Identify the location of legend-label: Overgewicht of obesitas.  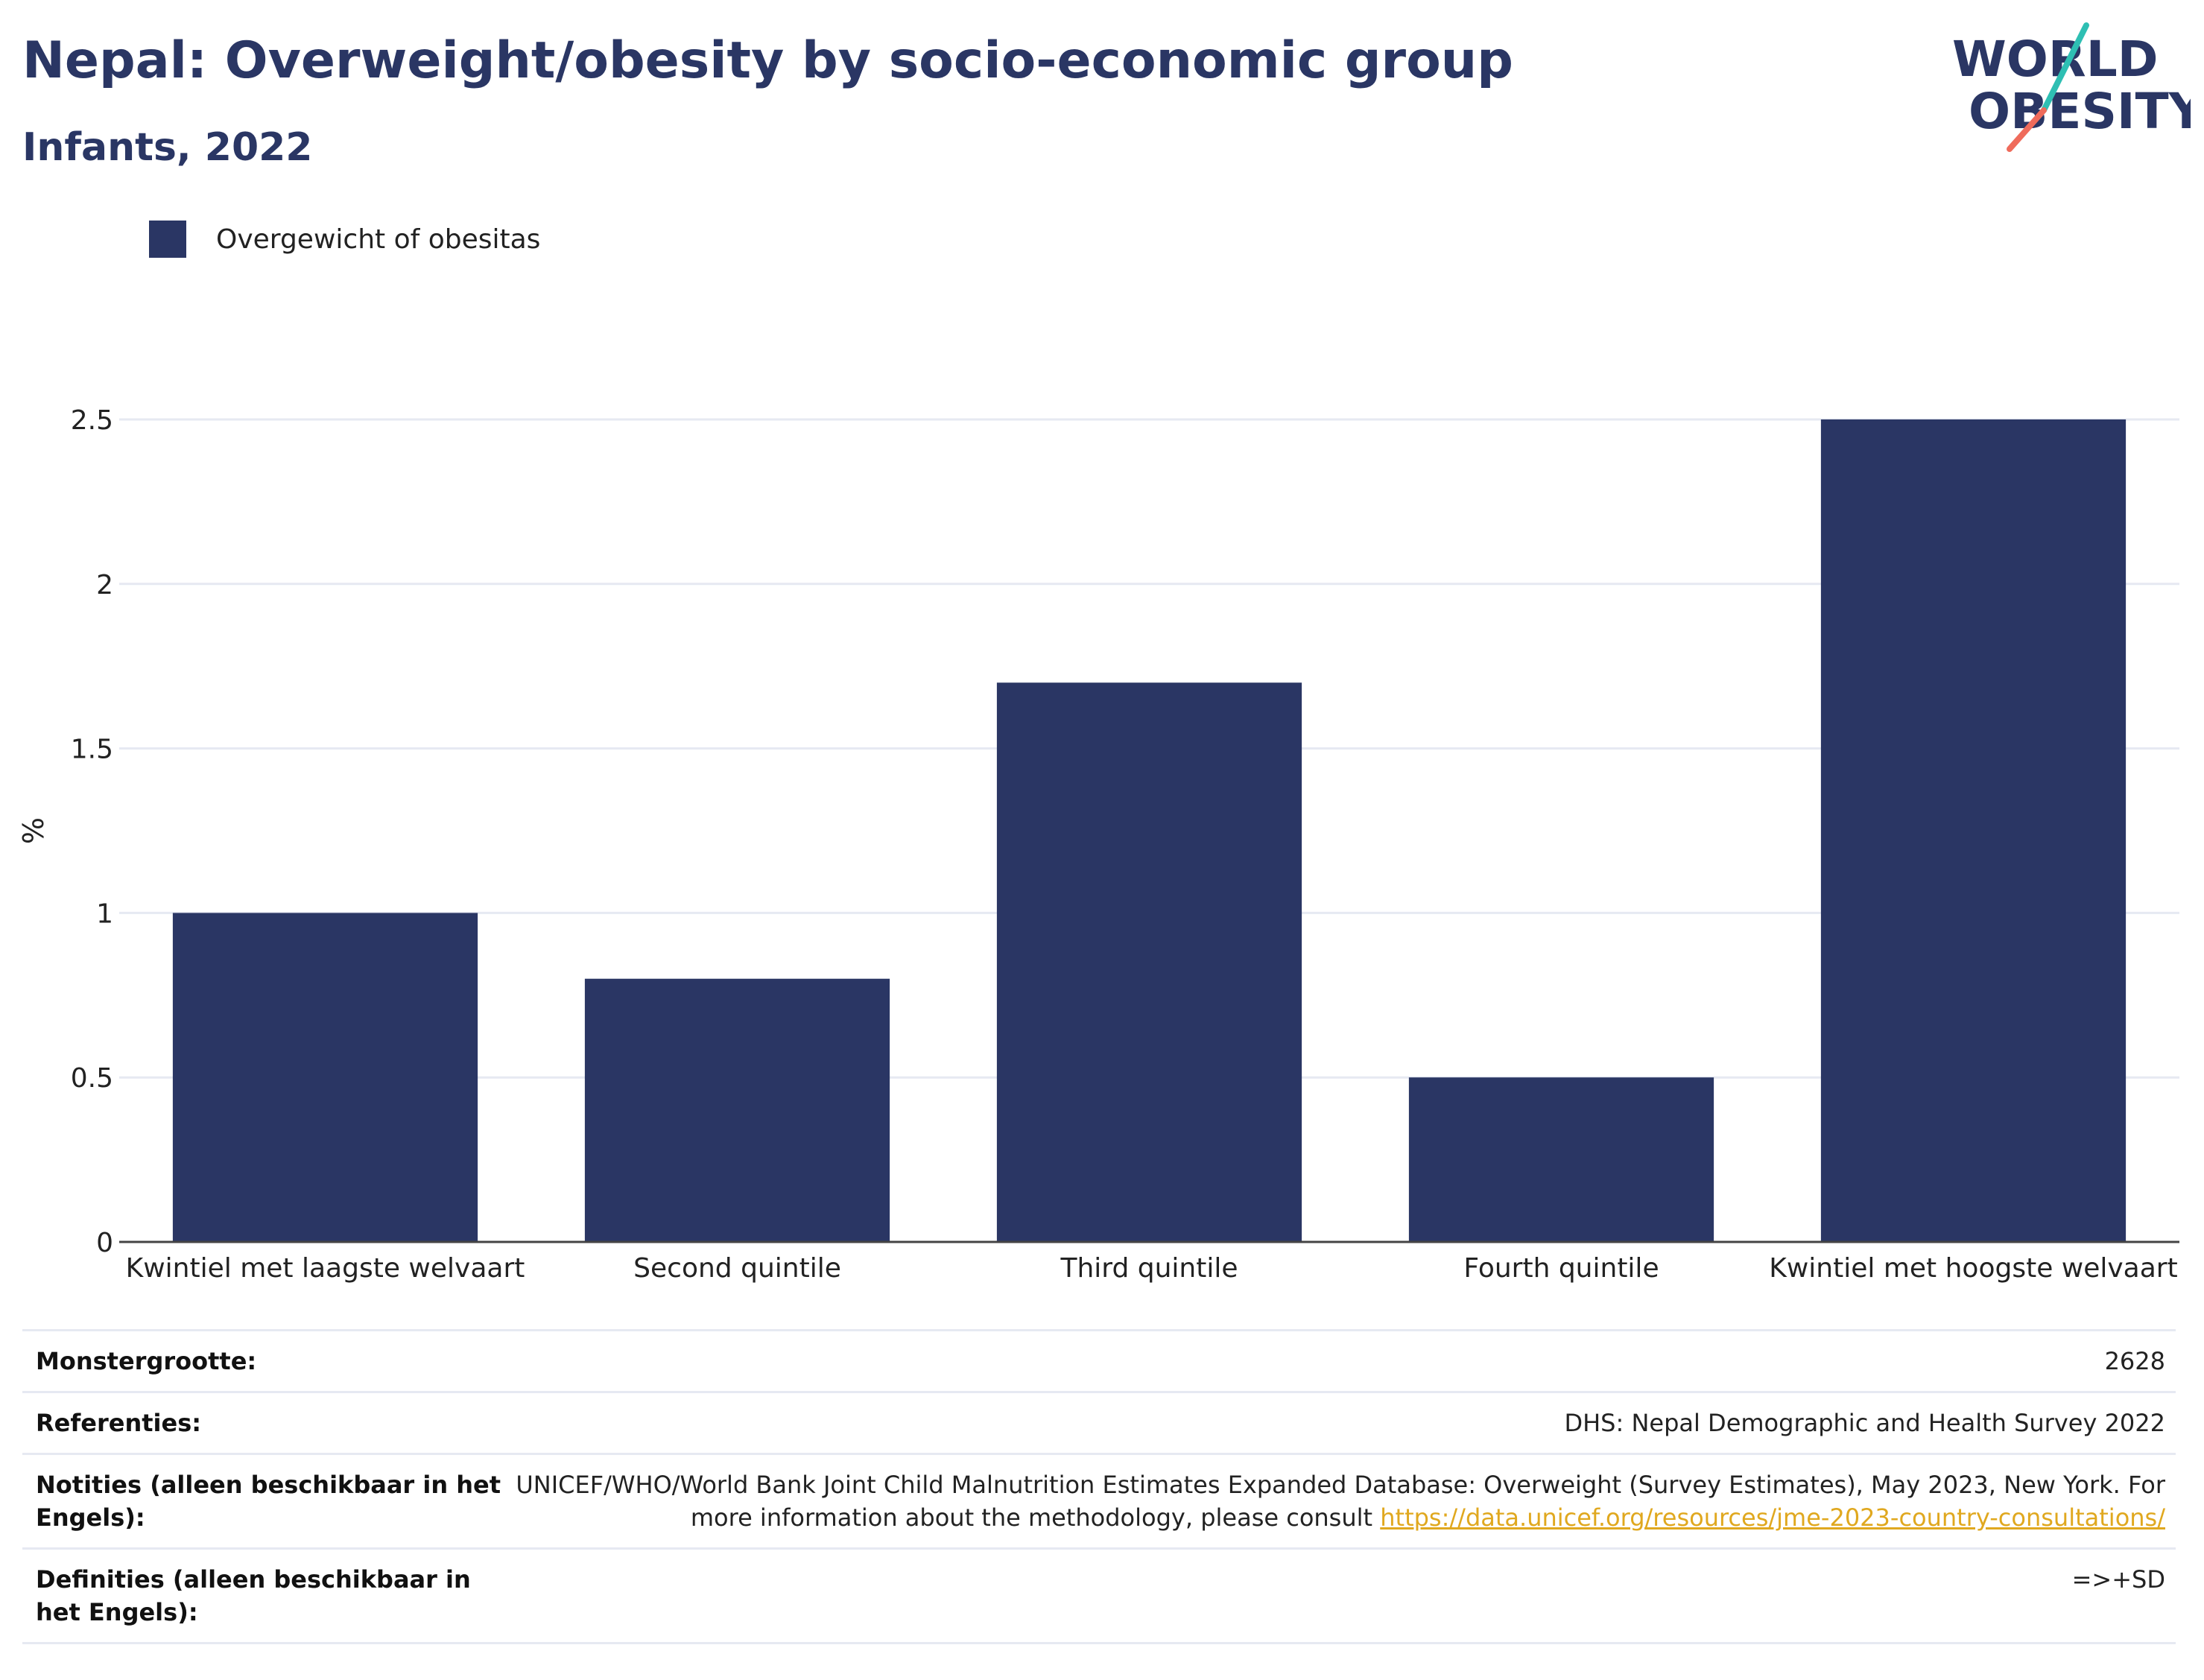
(378, 239).